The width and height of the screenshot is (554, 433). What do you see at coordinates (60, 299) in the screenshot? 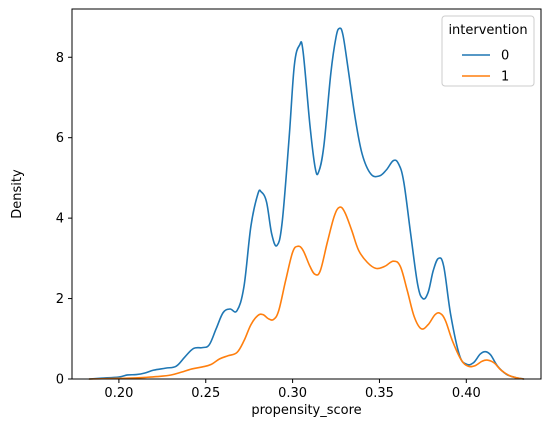
I see `y-tick-label: 2` at bounding box center [60, 299].